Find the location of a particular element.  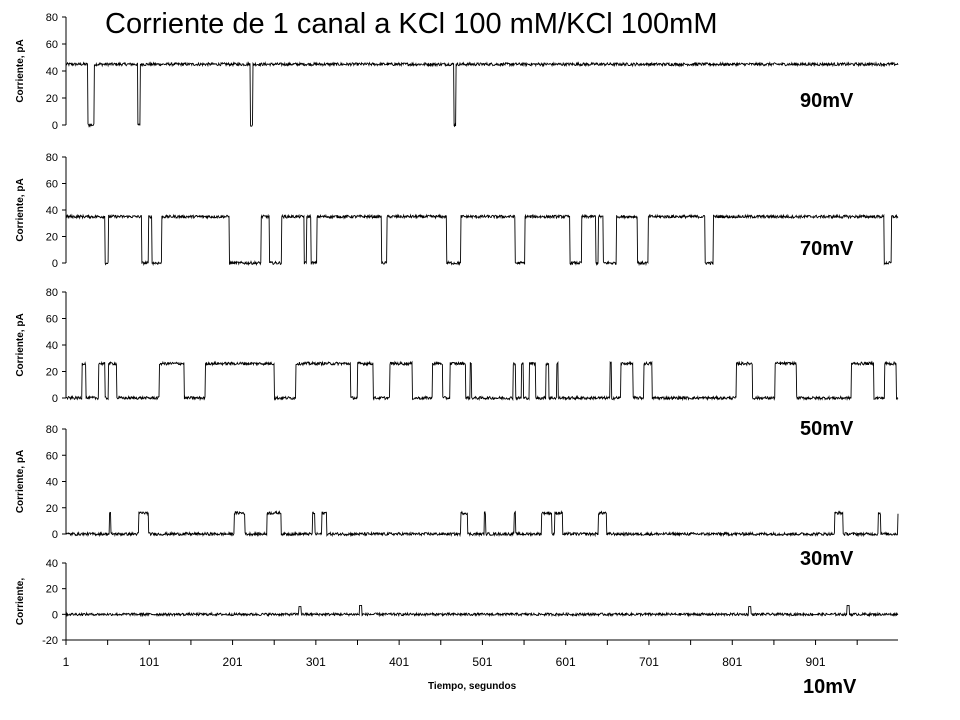

panel-3-y-tick-label: 80 is located at coordinates (52, 293).